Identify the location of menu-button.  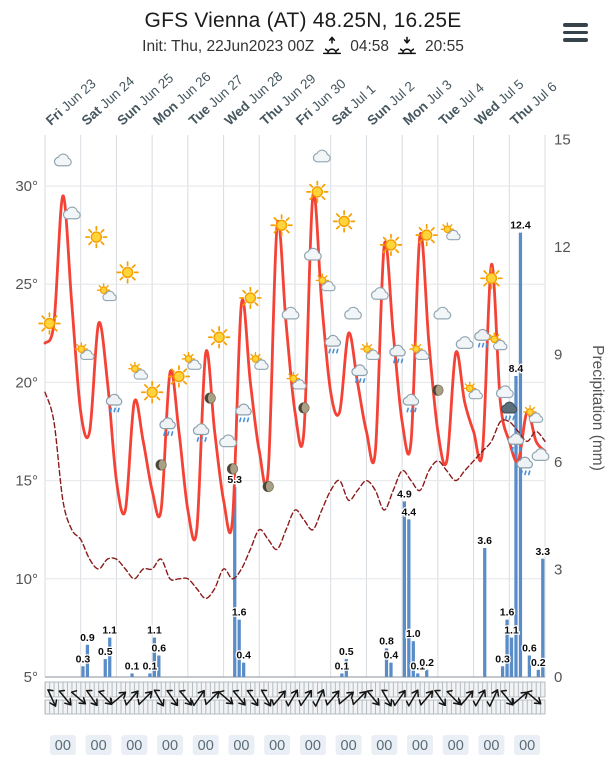
(575, 32).